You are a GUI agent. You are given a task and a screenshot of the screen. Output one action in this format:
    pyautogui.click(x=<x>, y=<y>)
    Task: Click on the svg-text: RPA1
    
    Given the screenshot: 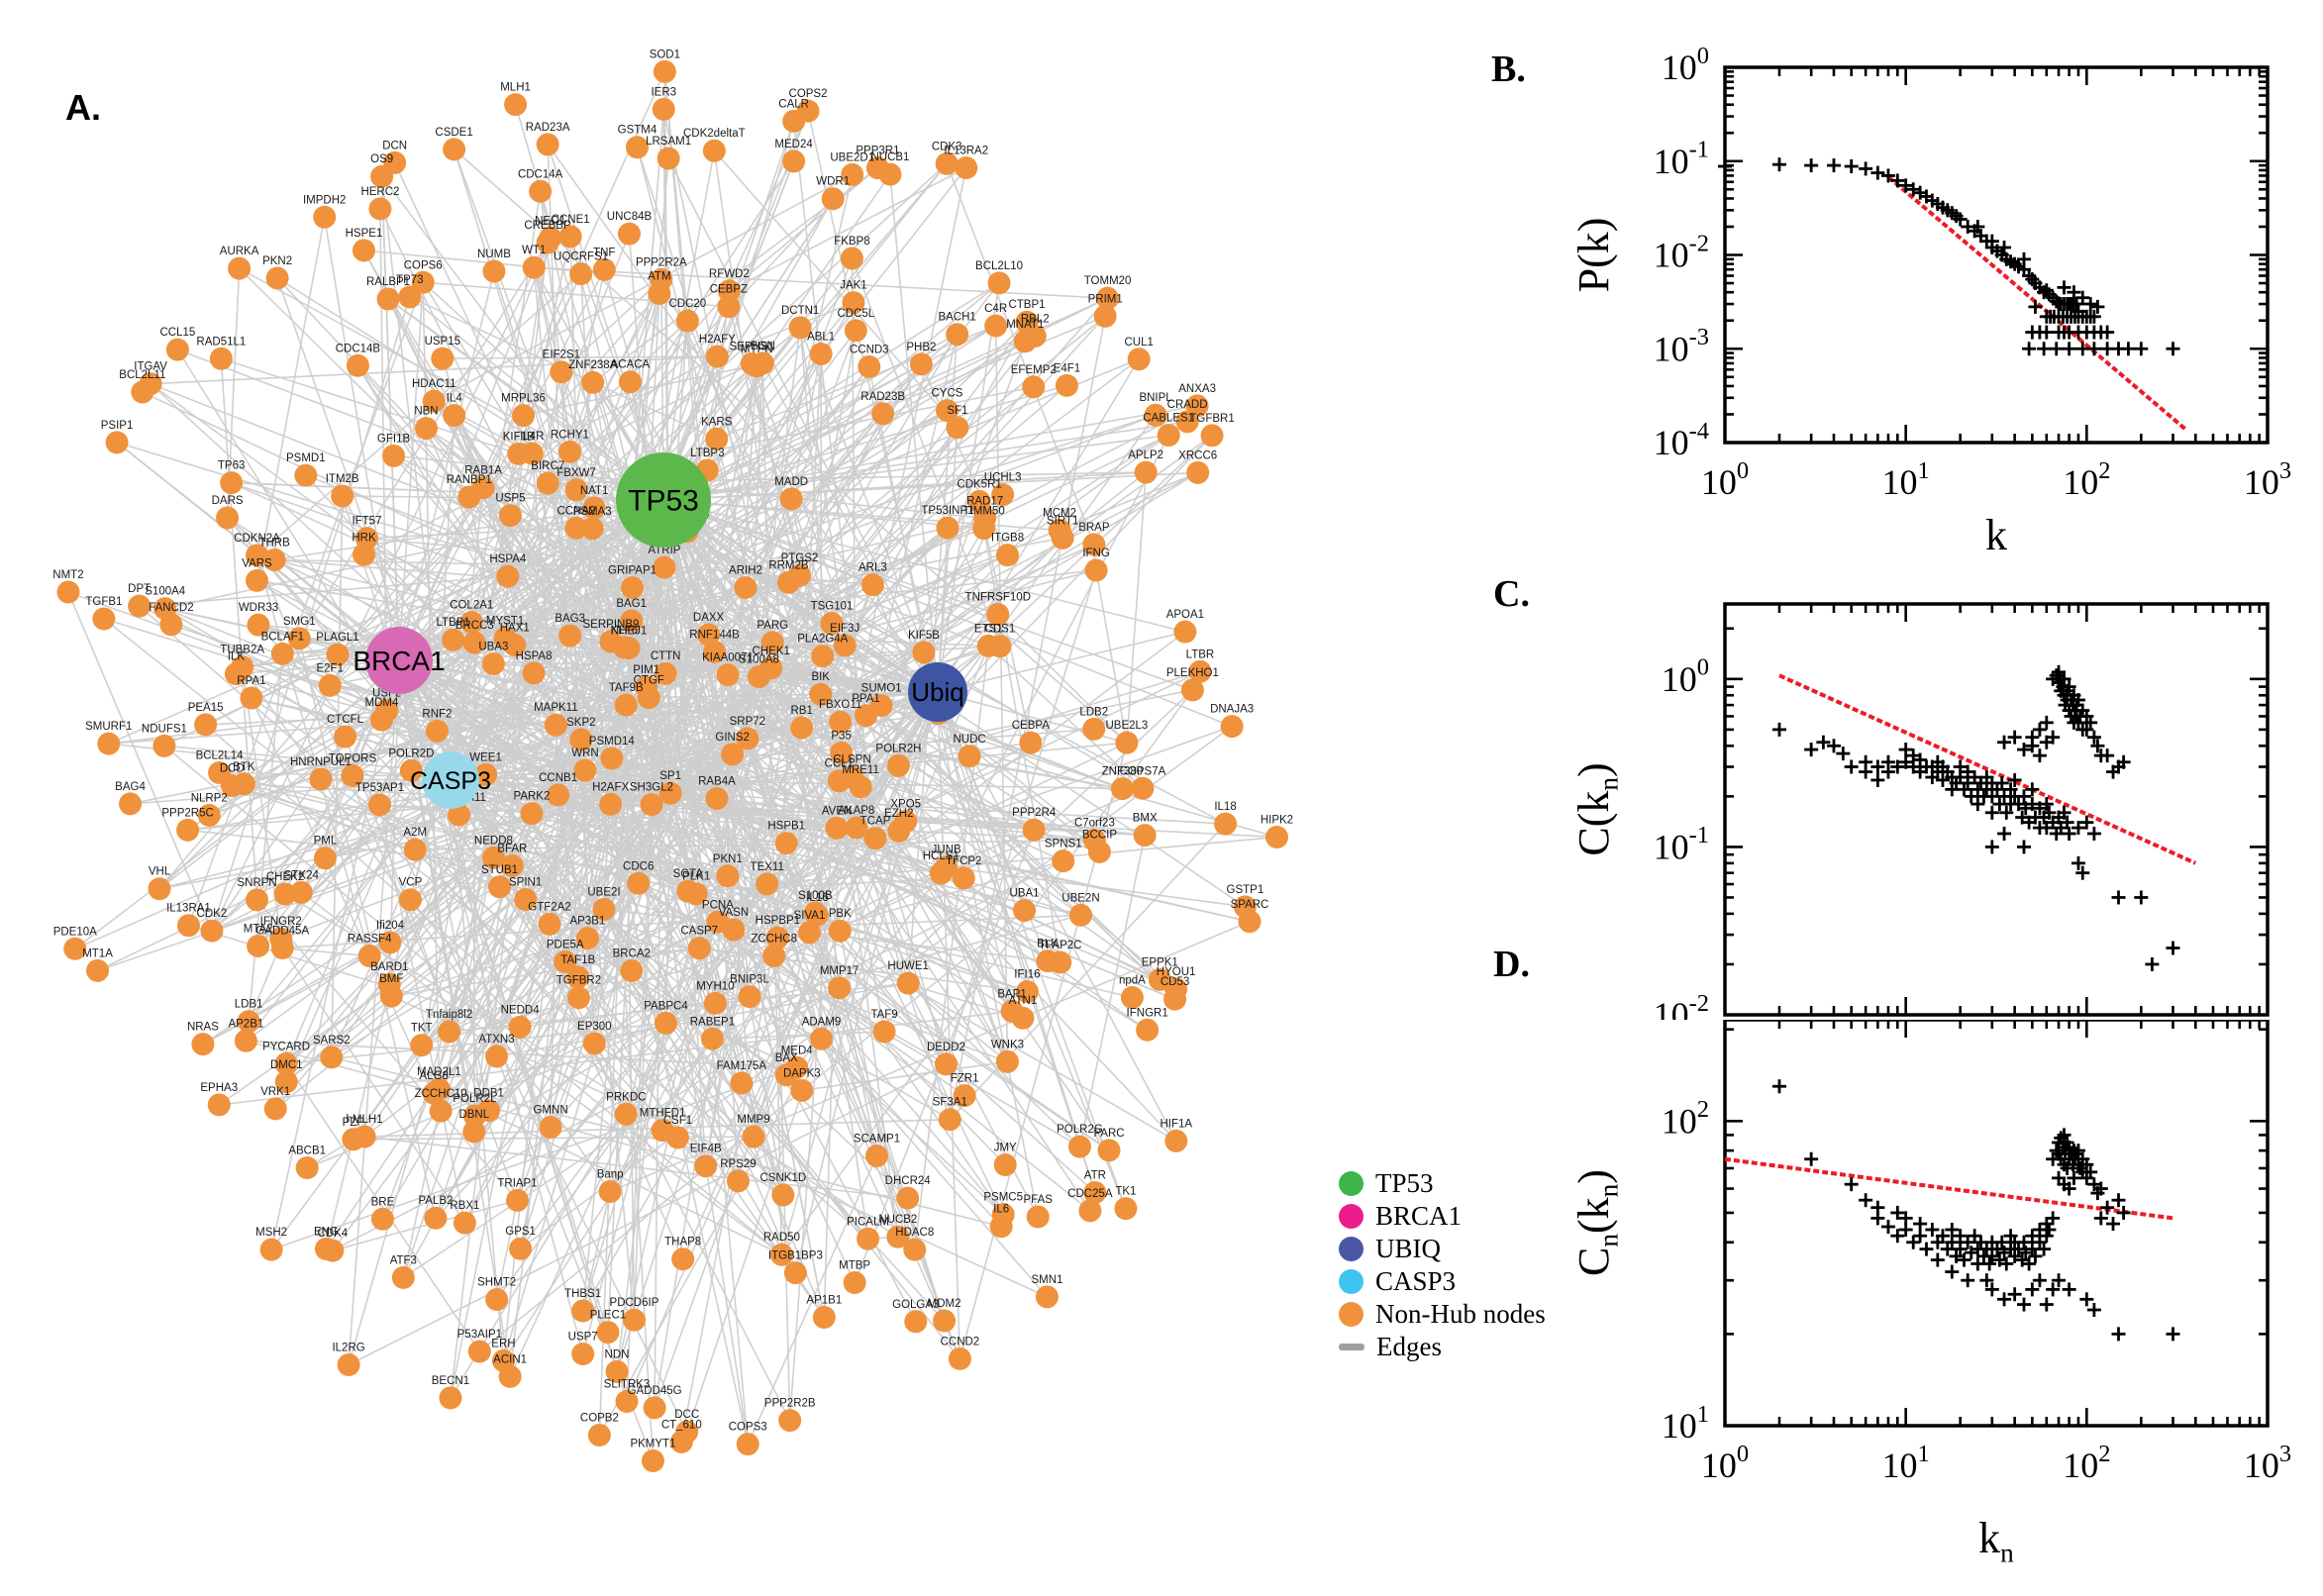 What is the action you would take?
    pyautogui.click(x=251, y=681)
    